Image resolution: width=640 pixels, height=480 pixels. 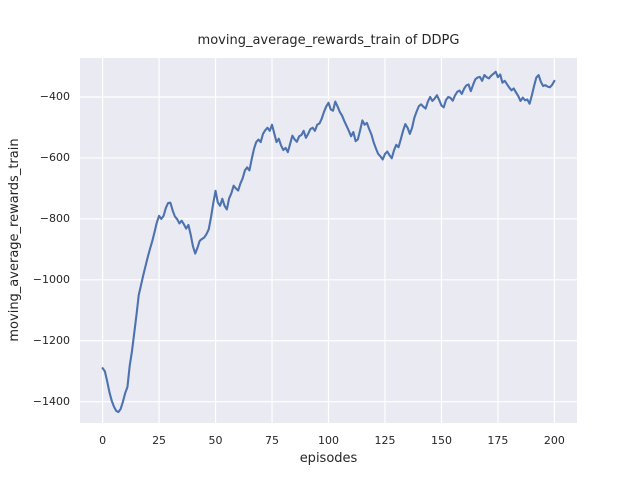 I want to click on chart-title: moving_average_rewards_train of DDPG, so click(x=328, y=40).